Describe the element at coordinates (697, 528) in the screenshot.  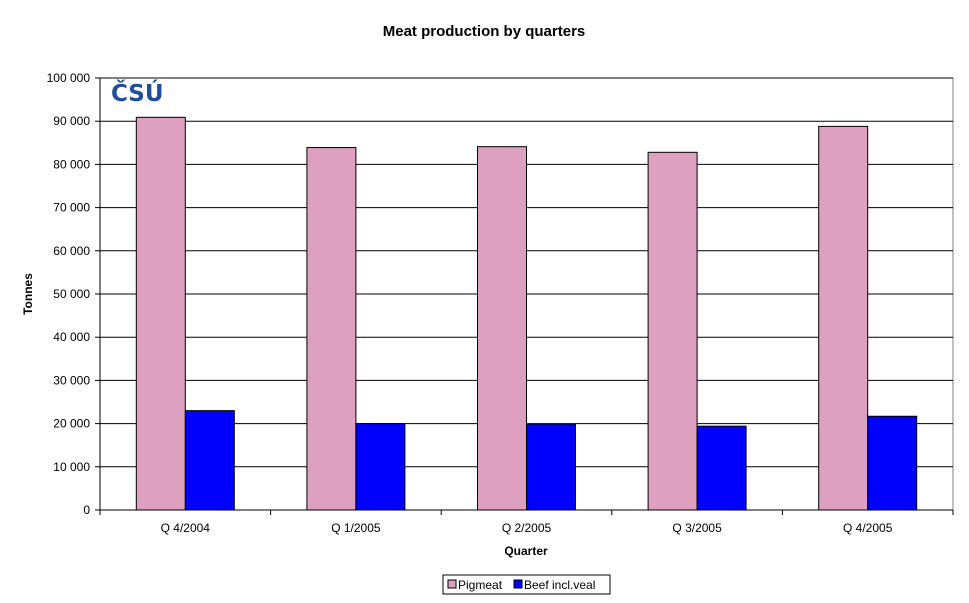
I see `x-tick-label: Q 3/2005` at that location.